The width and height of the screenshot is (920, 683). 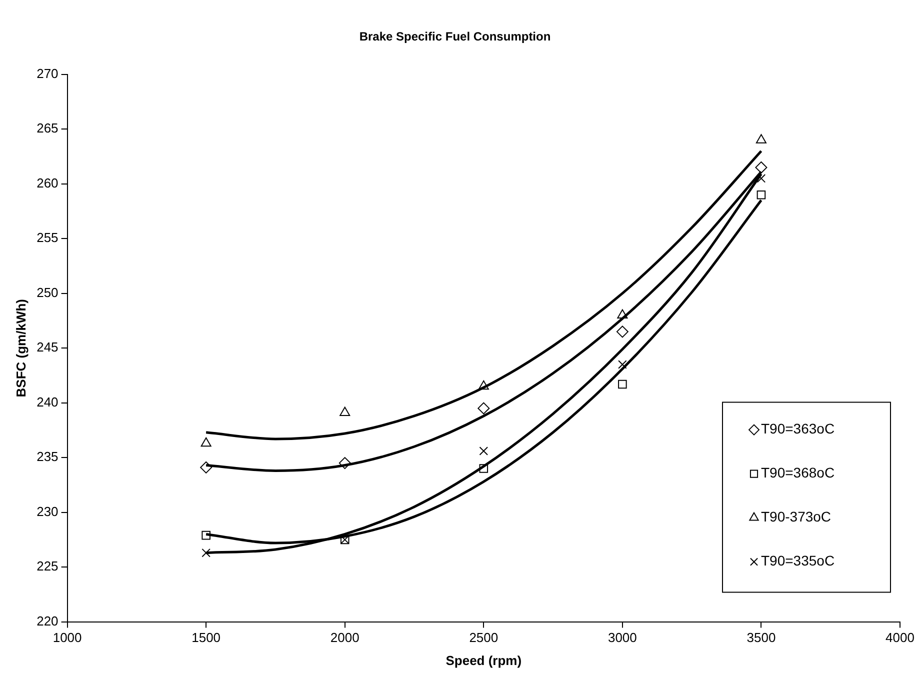 What do you see at coordinates (798, 428) in the screenshot?
I see `legend-label: T90=363oC` at bounding box center [798, 428].